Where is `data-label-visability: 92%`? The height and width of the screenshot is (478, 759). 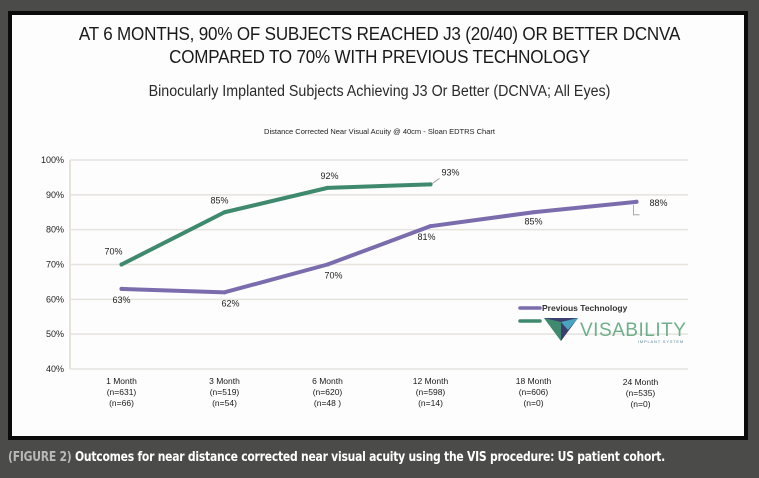 data-label-visability: 92% is located at coordinates (329, 176).